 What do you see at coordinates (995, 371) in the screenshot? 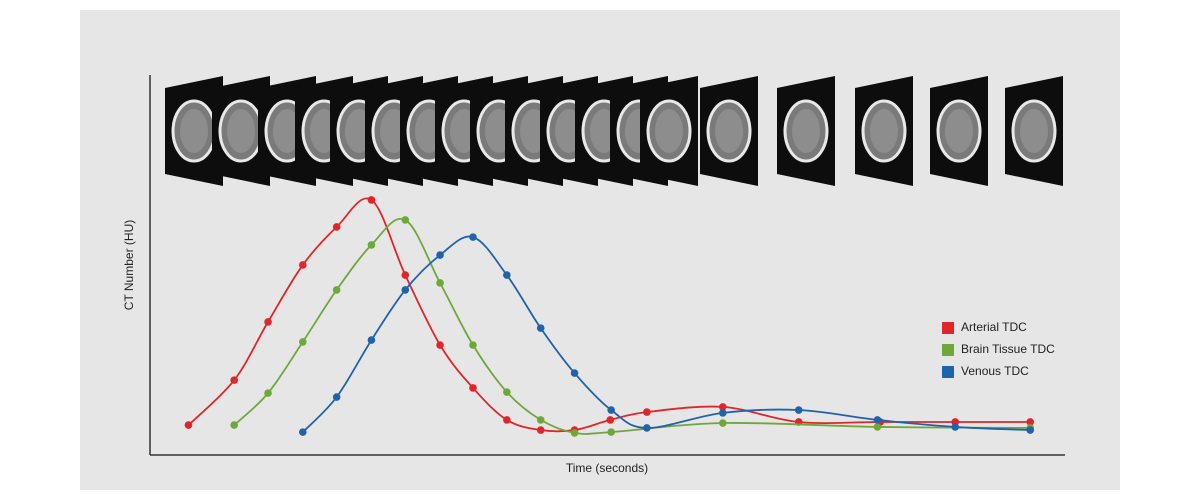
I see `legend-label: Venous TDC` at bounding box center [995, 371].